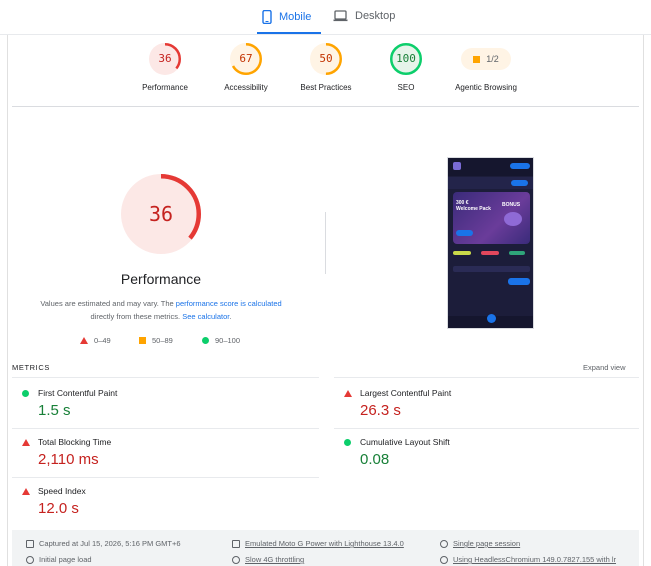 The width and height of the screenshot is (651, 566). I want to click on note-text: Values are estimated and may vary. The, so click(108, 303).